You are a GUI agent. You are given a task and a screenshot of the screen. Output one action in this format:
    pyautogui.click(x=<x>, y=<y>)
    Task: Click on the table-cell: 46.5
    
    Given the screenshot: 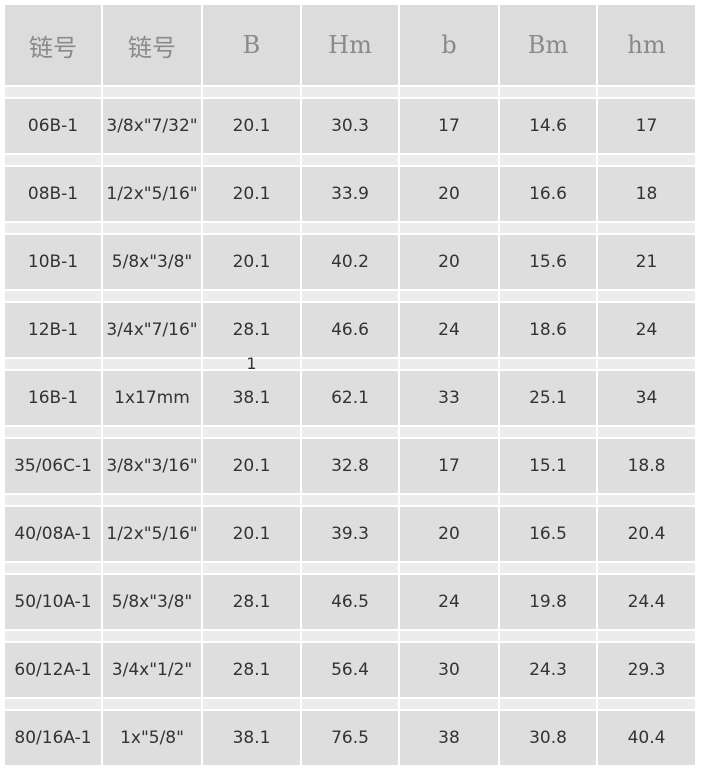 What is the action you would take?
    pyautogui.click(x=350, y=602)
    